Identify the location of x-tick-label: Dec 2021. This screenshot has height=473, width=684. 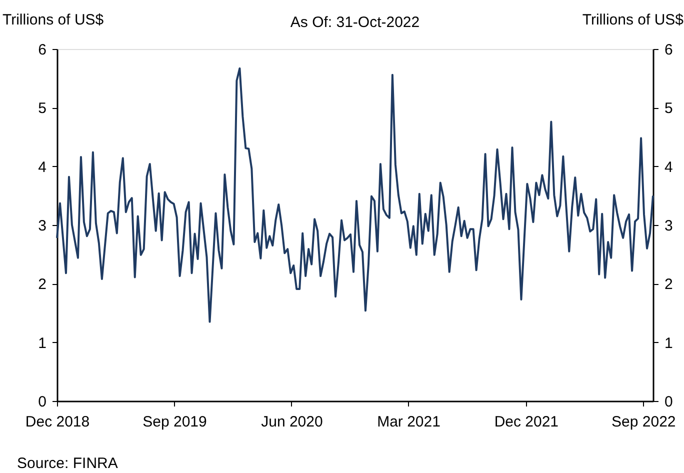
(526, 422).